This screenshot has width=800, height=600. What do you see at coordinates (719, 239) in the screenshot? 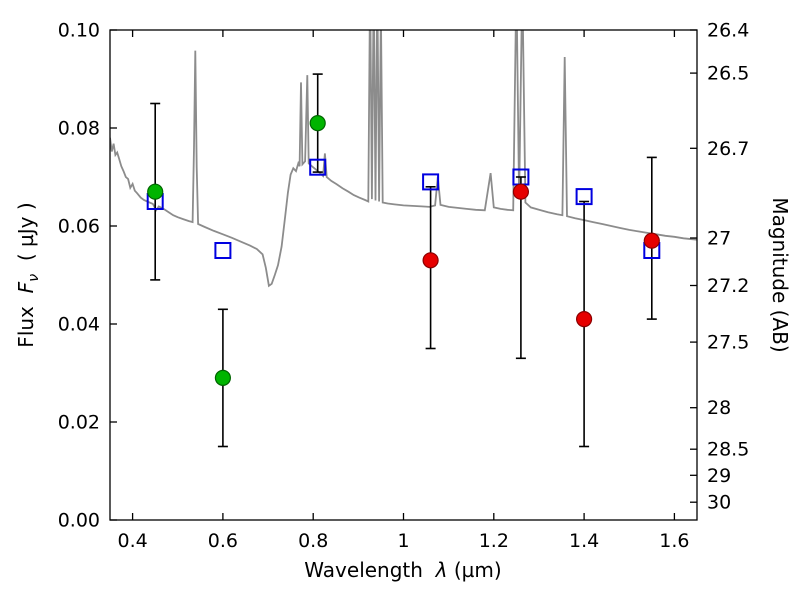
I see `y-tick-label-right: 27` at bounding box center [719, 239].